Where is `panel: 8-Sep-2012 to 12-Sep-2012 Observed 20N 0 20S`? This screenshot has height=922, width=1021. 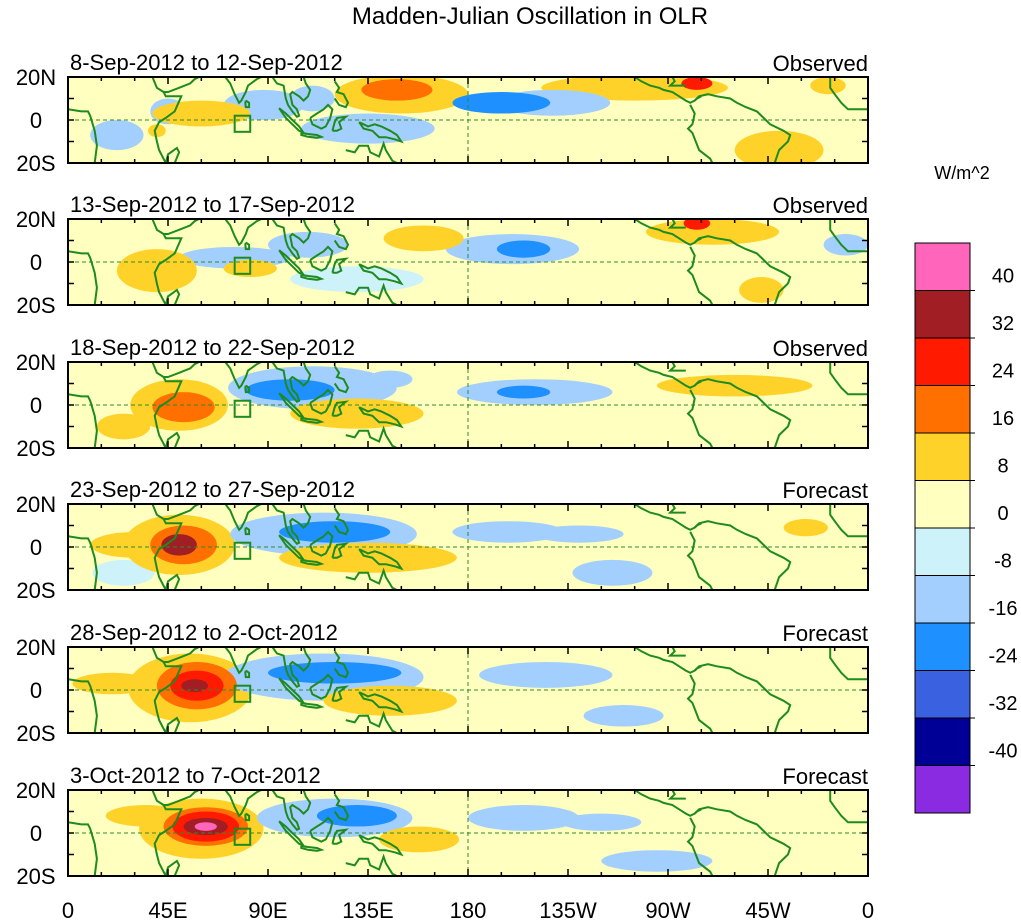 panel: 8-Sep-2012 to 12-Sep-2012 Observed 20N 0 20S is located at coordinates (442, 113).